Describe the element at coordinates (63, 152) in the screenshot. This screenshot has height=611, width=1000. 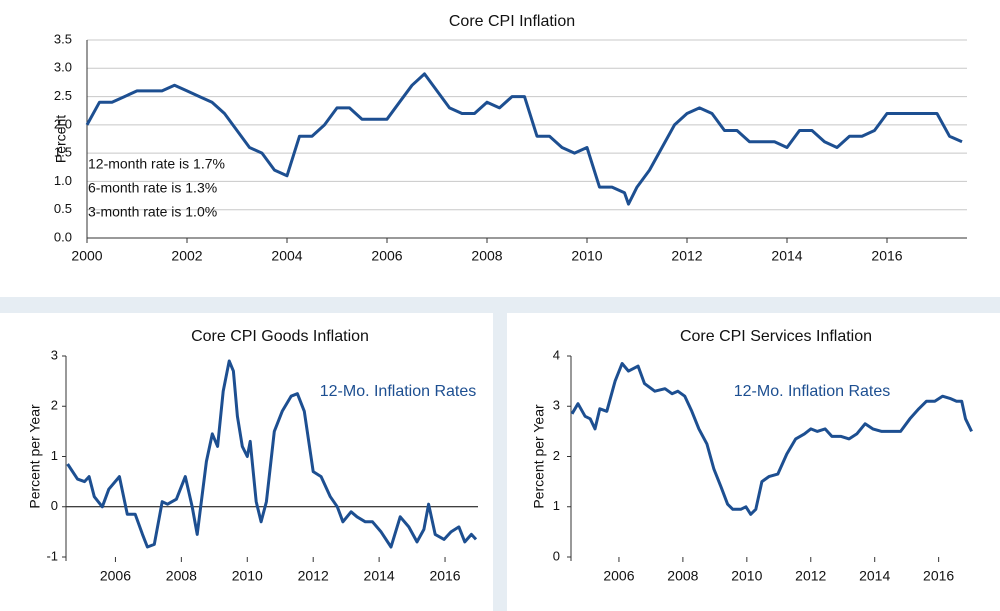
I see `y-tick-label: 1.5` at that location.